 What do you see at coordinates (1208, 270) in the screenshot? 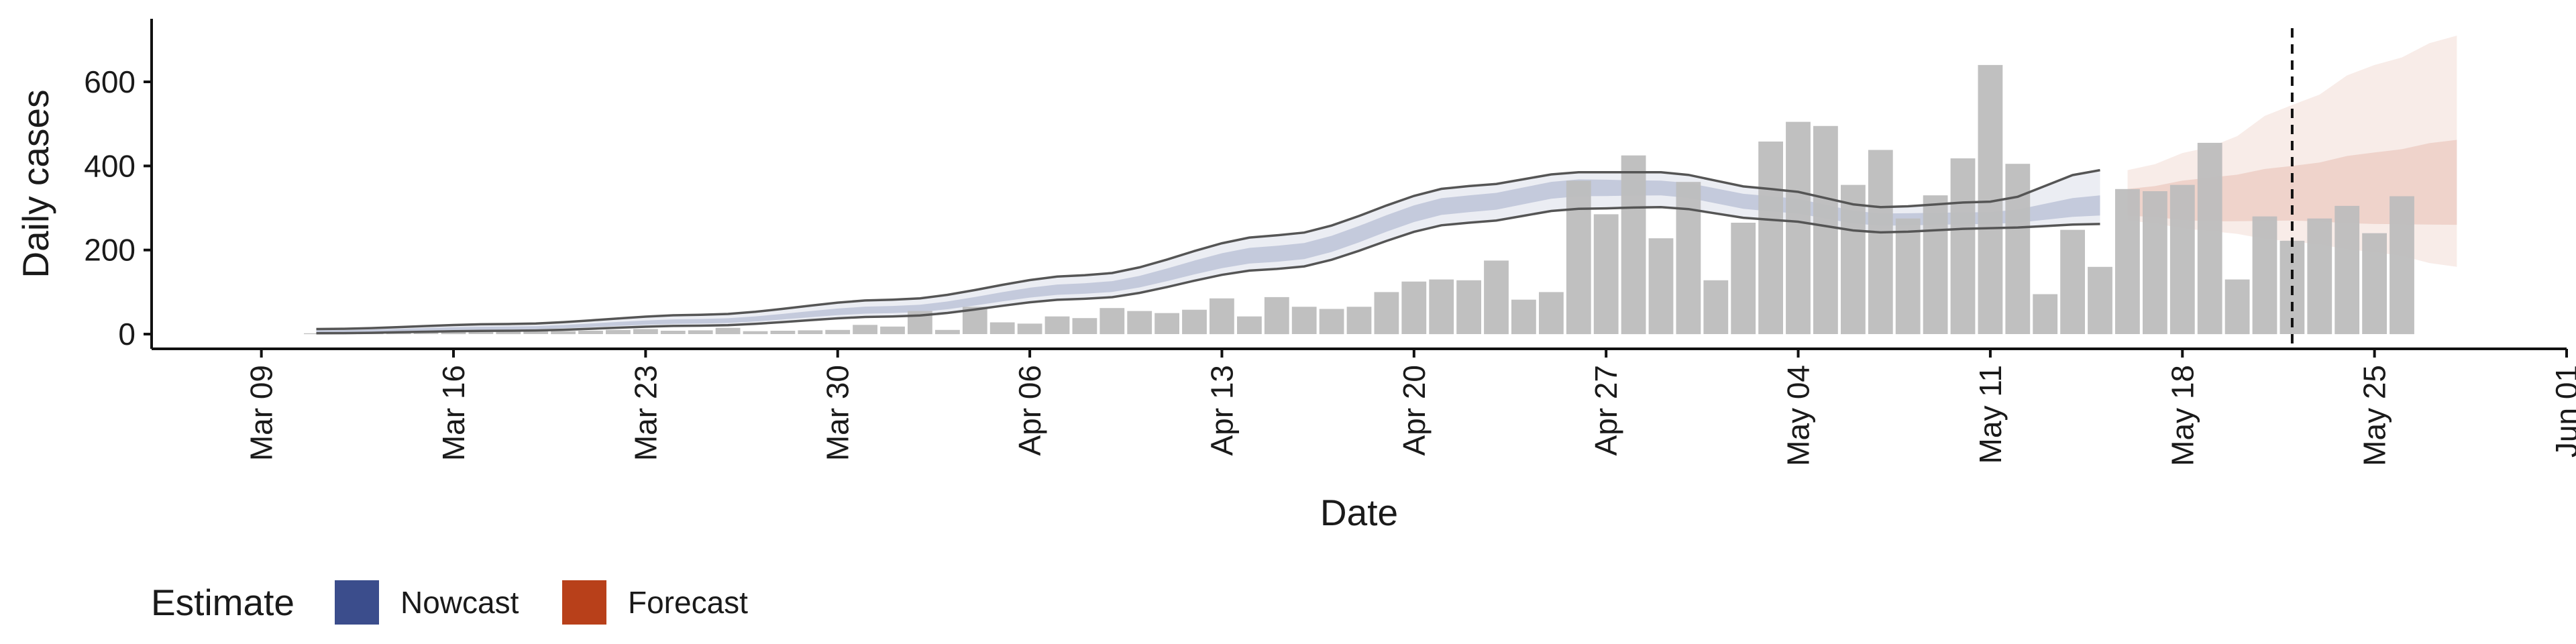
I see `nowcast-lower-bound-line` at bounding box center [1208, 270].